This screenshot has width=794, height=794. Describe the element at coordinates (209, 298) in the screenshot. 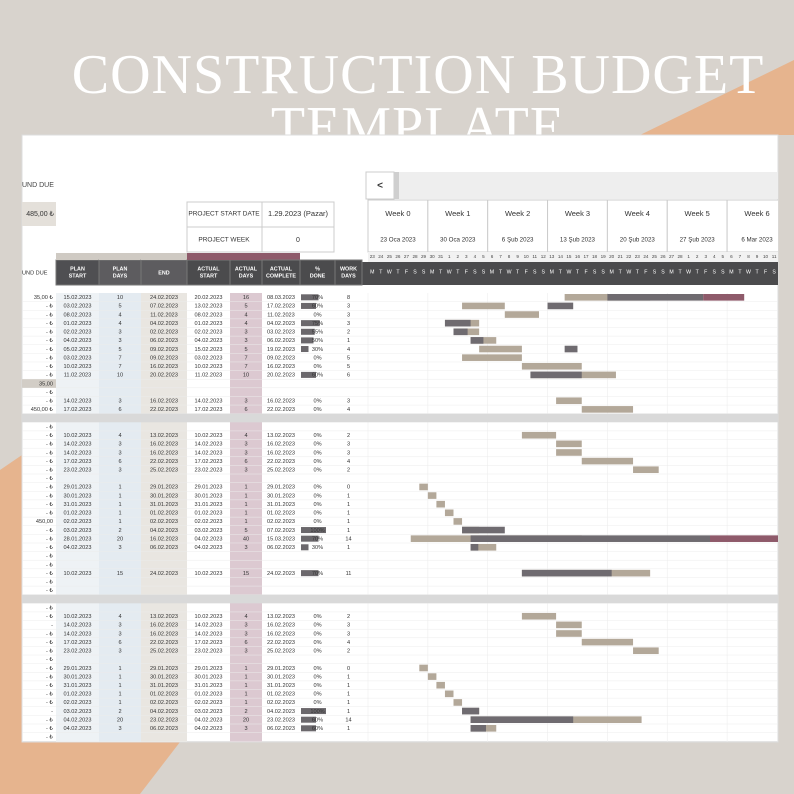

I see `cell-text: 20.02.2023` at that location.